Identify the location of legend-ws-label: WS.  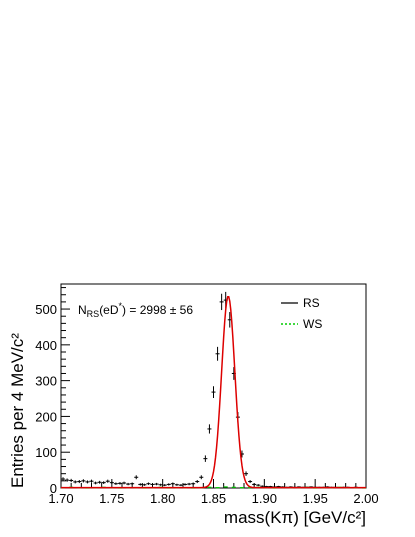
(312, 324).